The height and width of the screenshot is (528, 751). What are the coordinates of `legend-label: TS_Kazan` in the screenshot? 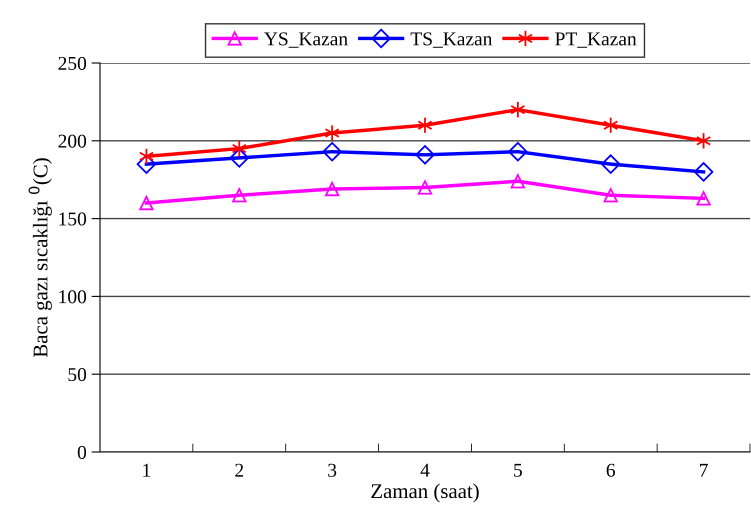 It's located at (451, 40).